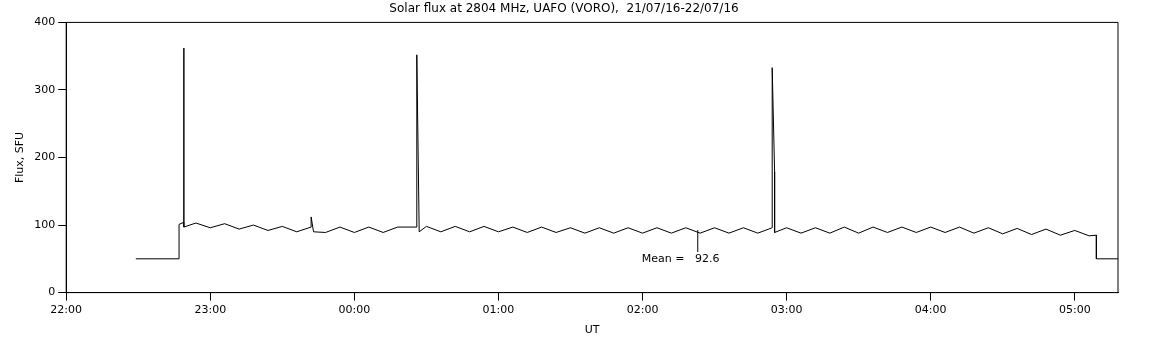  What do you see at coordinates (210, 310) in the screenshot?
I see `x-tick-label: 23:00` at bounding box center [210, 310].